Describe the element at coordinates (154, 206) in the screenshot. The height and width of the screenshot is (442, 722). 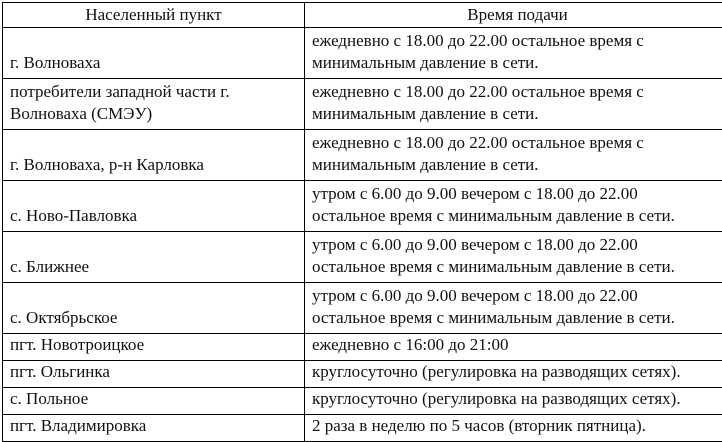
I see `settlement-cell: с. Ново-Павловка` at that location.